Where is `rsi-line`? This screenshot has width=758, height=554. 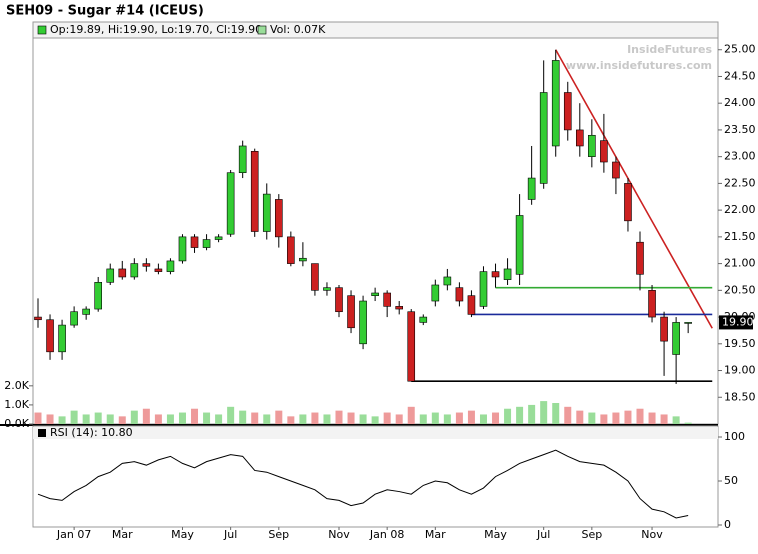
rsi-line is located at coordinates (363, 484).